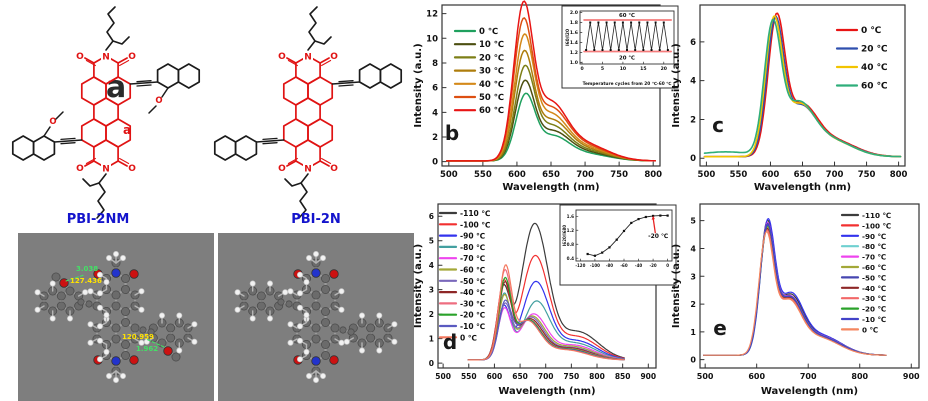  What do you see at coordinates (693, 332) in the screenshot?
I see `svg-text: 1` at bounding box center [693, 332].